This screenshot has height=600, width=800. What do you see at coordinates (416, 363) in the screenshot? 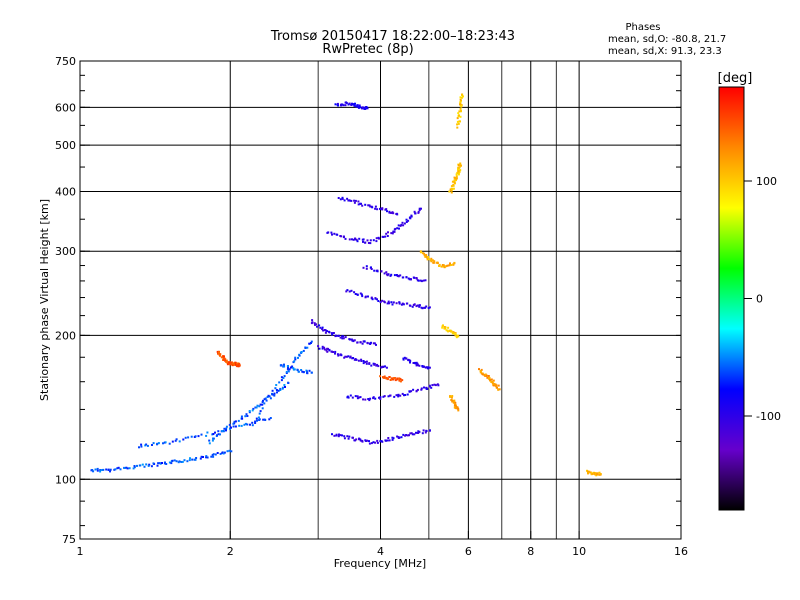
I see `echo-trace` at bounding box center [416, 363].